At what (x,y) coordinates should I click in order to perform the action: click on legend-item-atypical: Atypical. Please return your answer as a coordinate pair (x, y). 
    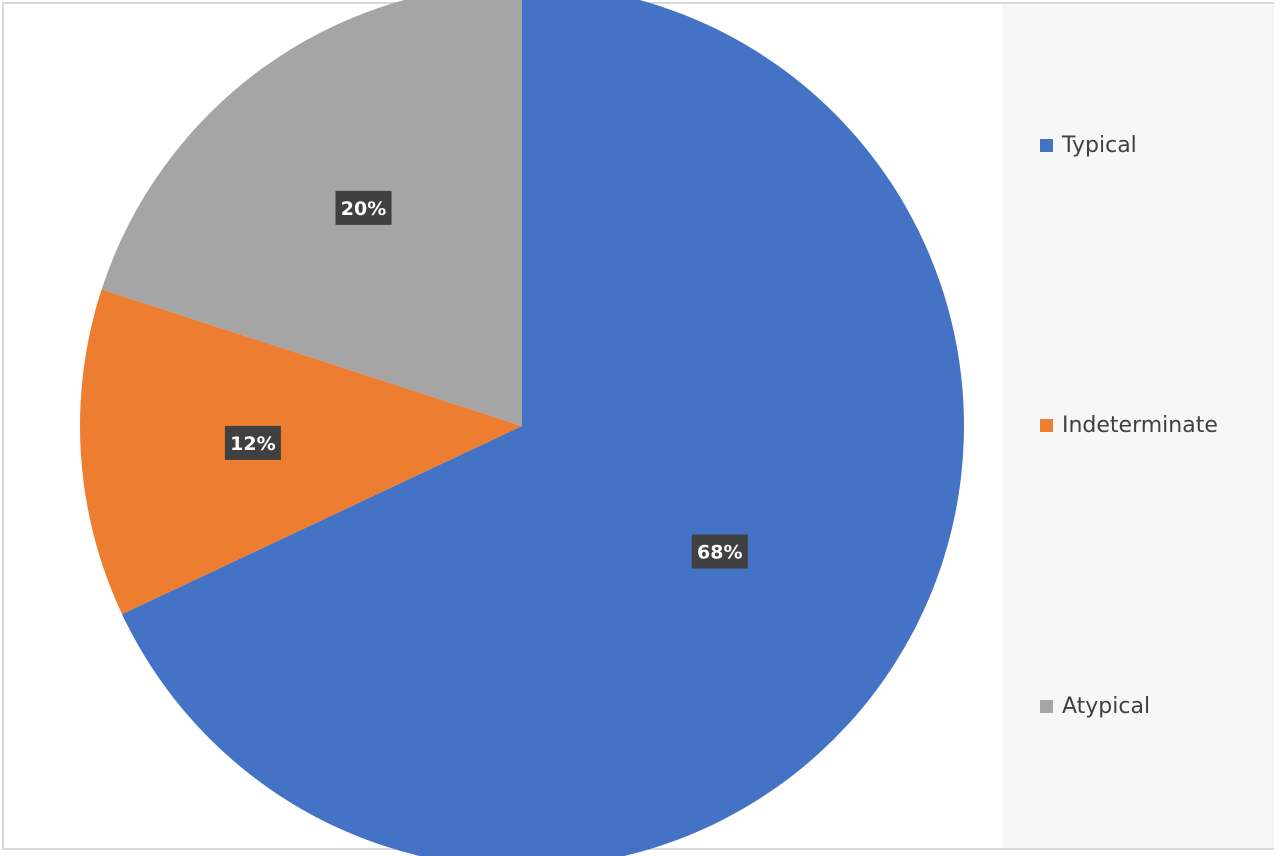
    Looking at the image, I should click on (1095, 706).